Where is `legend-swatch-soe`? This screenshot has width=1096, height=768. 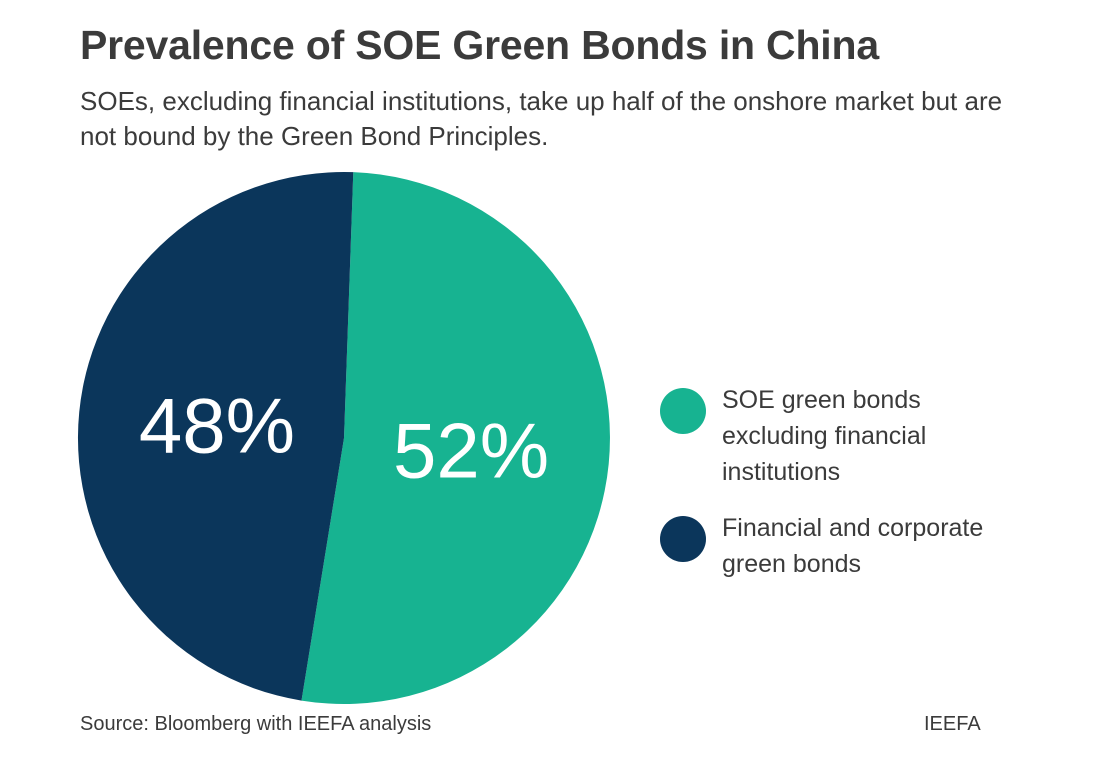 legend-swatch-soe is located at coordinates (683, 411).